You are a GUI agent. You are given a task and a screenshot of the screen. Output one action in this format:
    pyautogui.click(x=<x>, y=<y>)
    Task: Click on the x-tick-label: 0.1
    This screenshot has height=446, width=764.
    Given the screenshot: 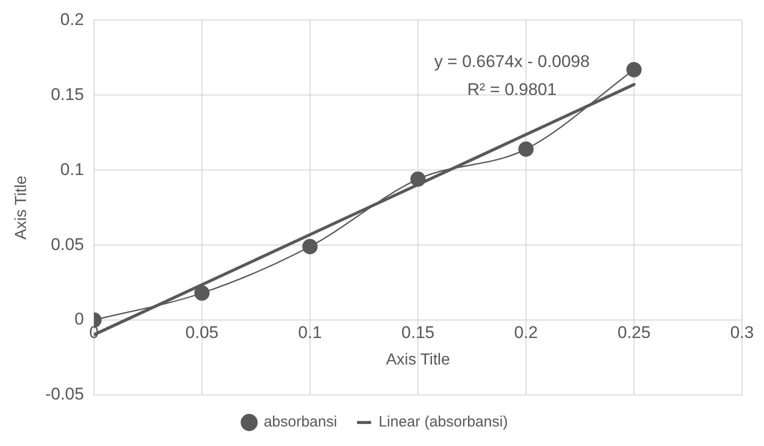 What is the action you would take?
    pyautogui.click(x=310, y=332)
    